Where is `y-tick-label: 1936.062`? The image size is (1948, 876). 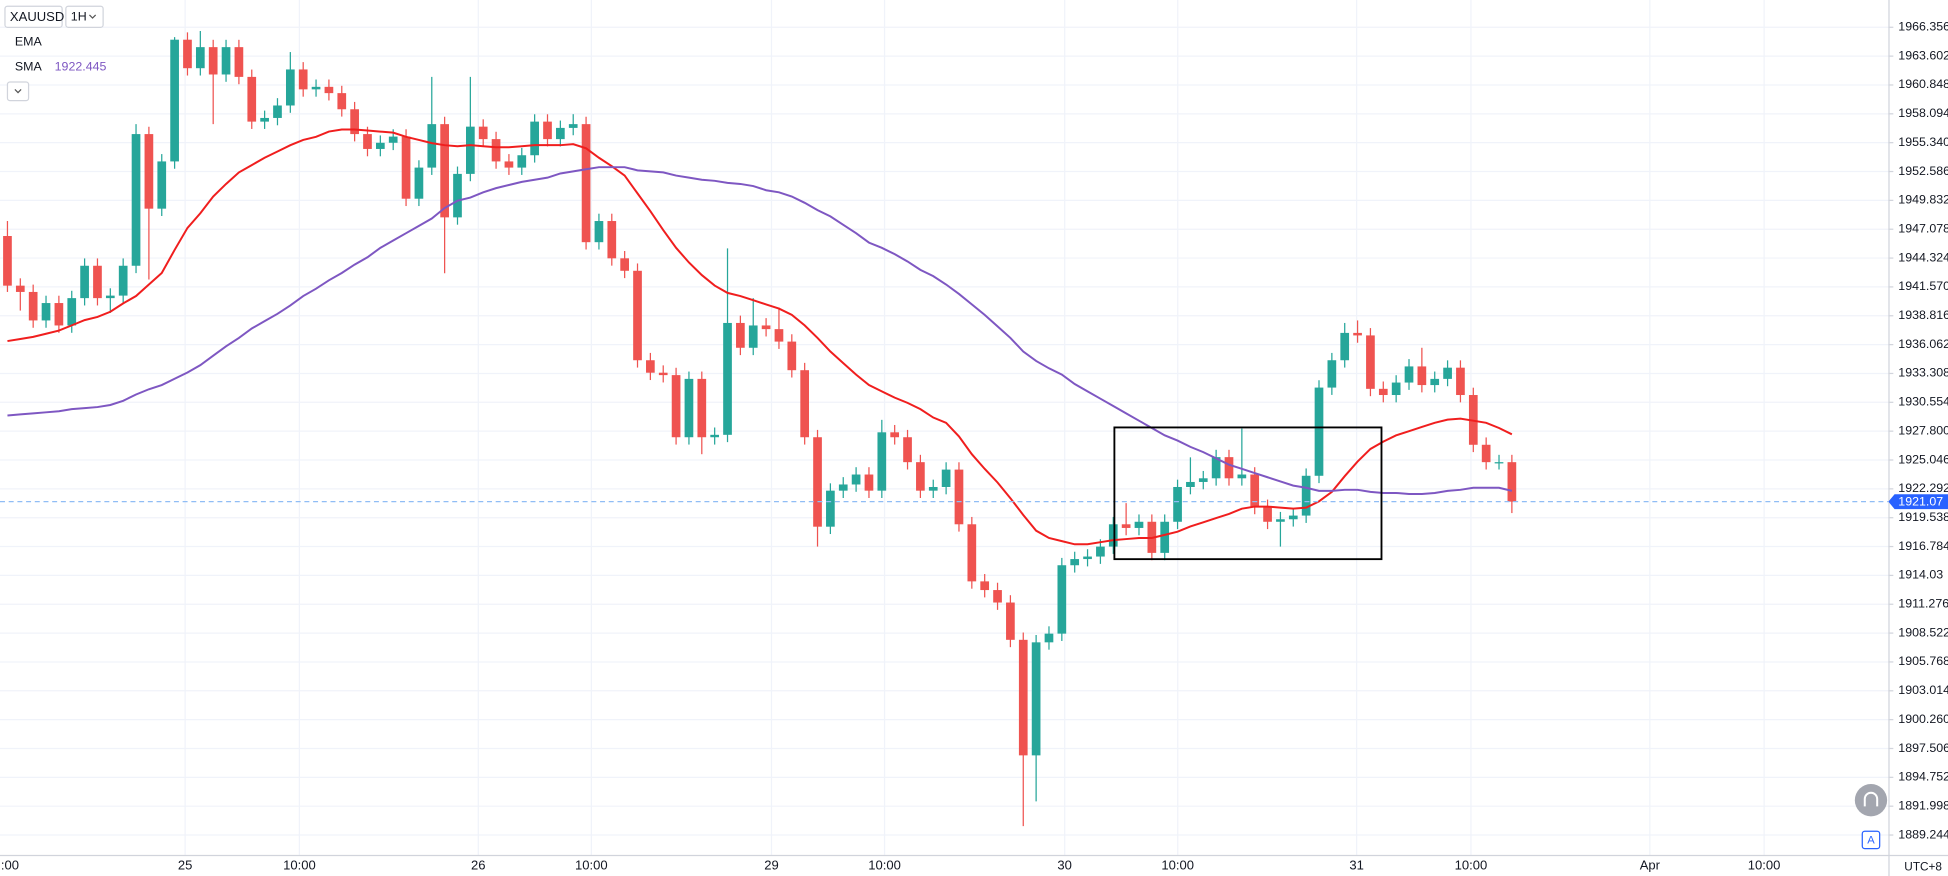 y-tick-label: 1936.062 is located at coordinates (1923, 344).